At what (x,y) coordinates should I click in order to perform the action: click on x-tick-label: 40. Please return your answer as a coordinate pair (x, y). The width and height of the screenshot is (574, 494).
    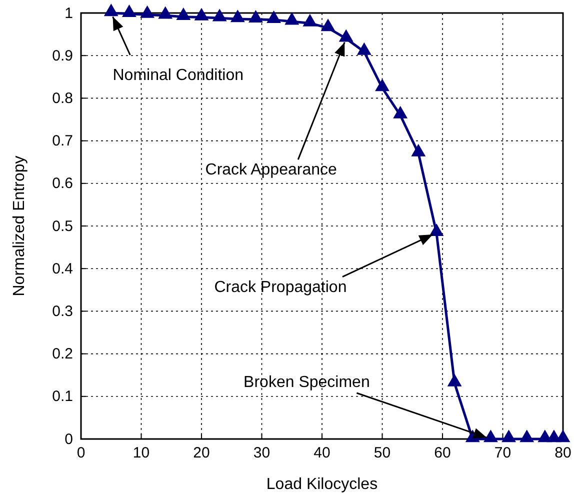
    Looking at the image, I should click on (322, 453).